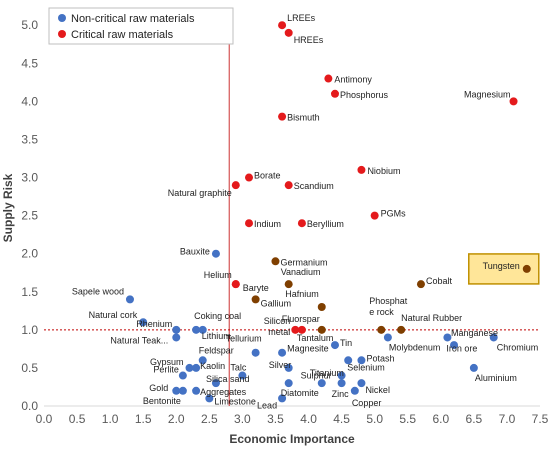 The width and height of the screenshot is (550, 450). I want to click on label-tellurium: Tellurium, so click(244, 339).